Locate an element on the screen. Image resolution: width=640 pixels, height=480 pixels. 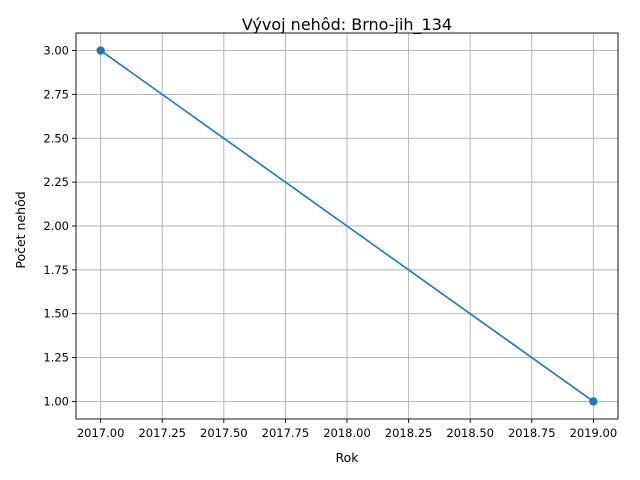
y-tick-label: 1.75 is located at coordinates (56, 270).